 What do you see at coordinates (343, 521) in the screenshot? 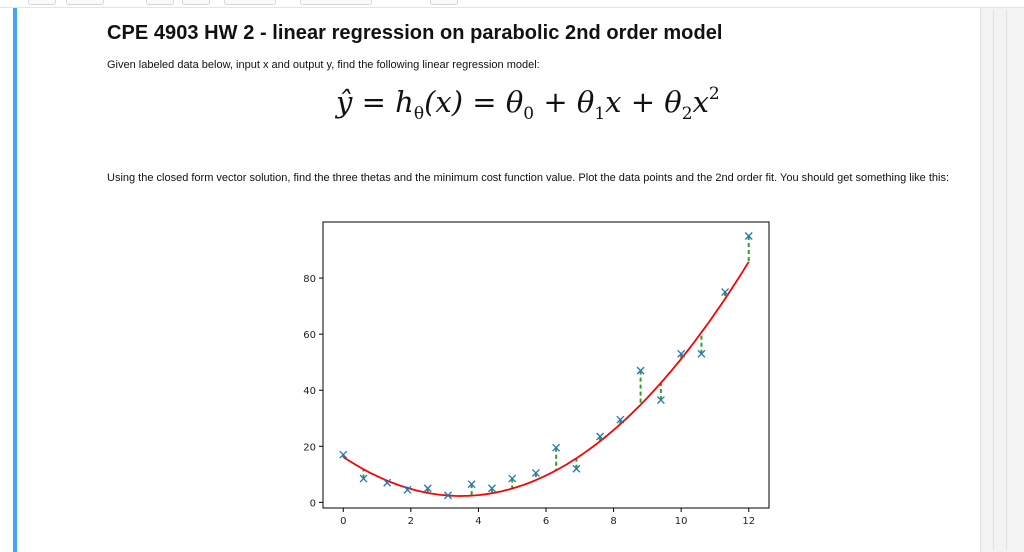
I see `x-tick-label: 0` at bounding box center [343, 521].